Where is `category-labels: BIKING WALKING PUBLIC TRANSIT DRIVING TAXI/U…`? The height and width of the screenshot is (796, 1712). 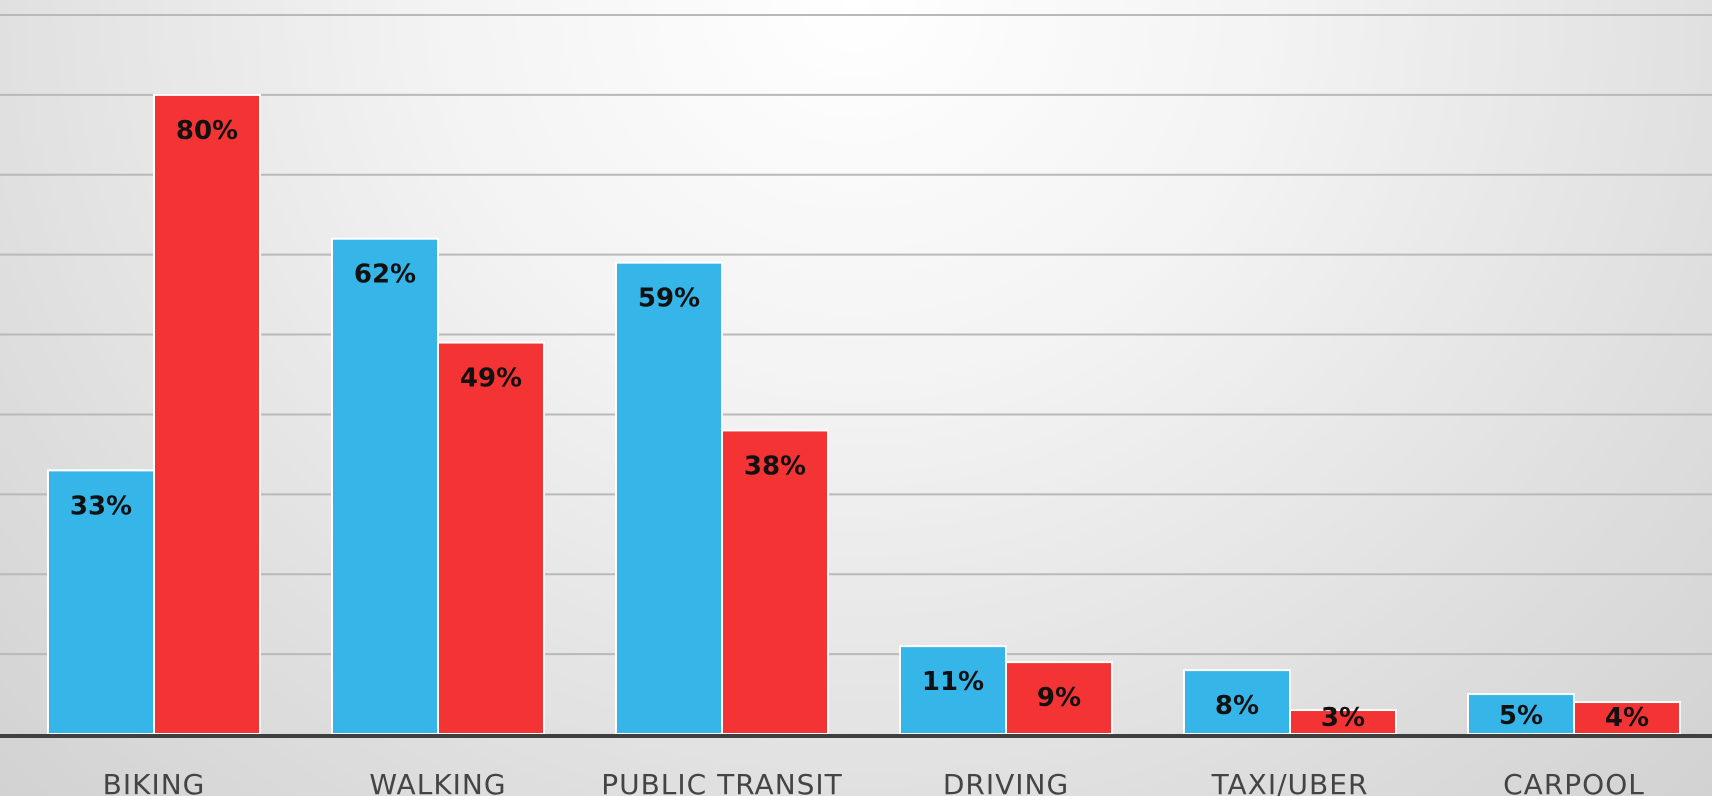
category-labels: BIKING WALKING PUBLIC TRANSIT DRIVING TAXI/U… is located at coordinates (874, 782).